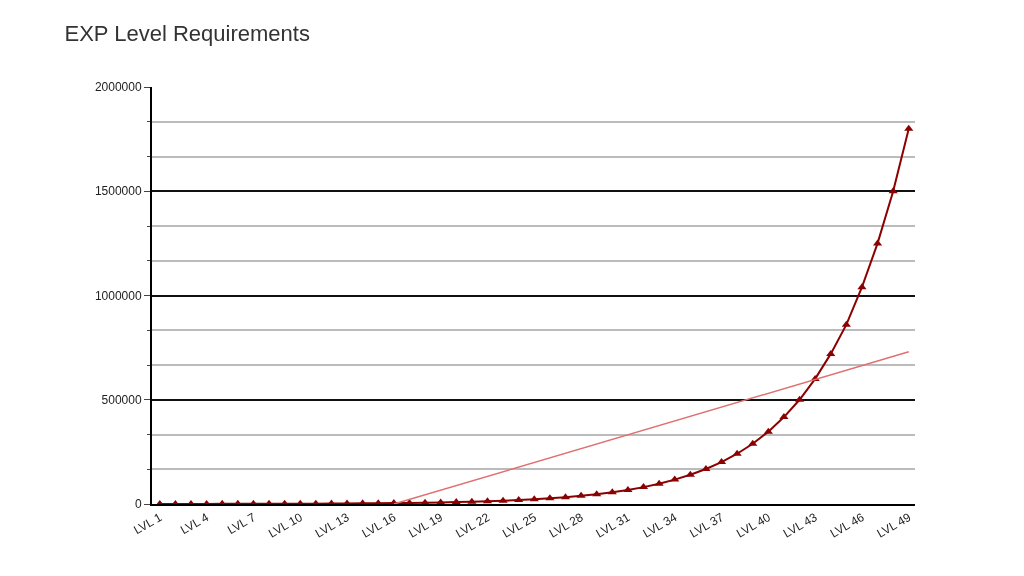 Image resolution: width=1024 pixels, height=576 pixels. What do you see at coordinates (121, 399) in the screenshot?
I see `y-tick-label: 500000` at bounding box center [121, 399].